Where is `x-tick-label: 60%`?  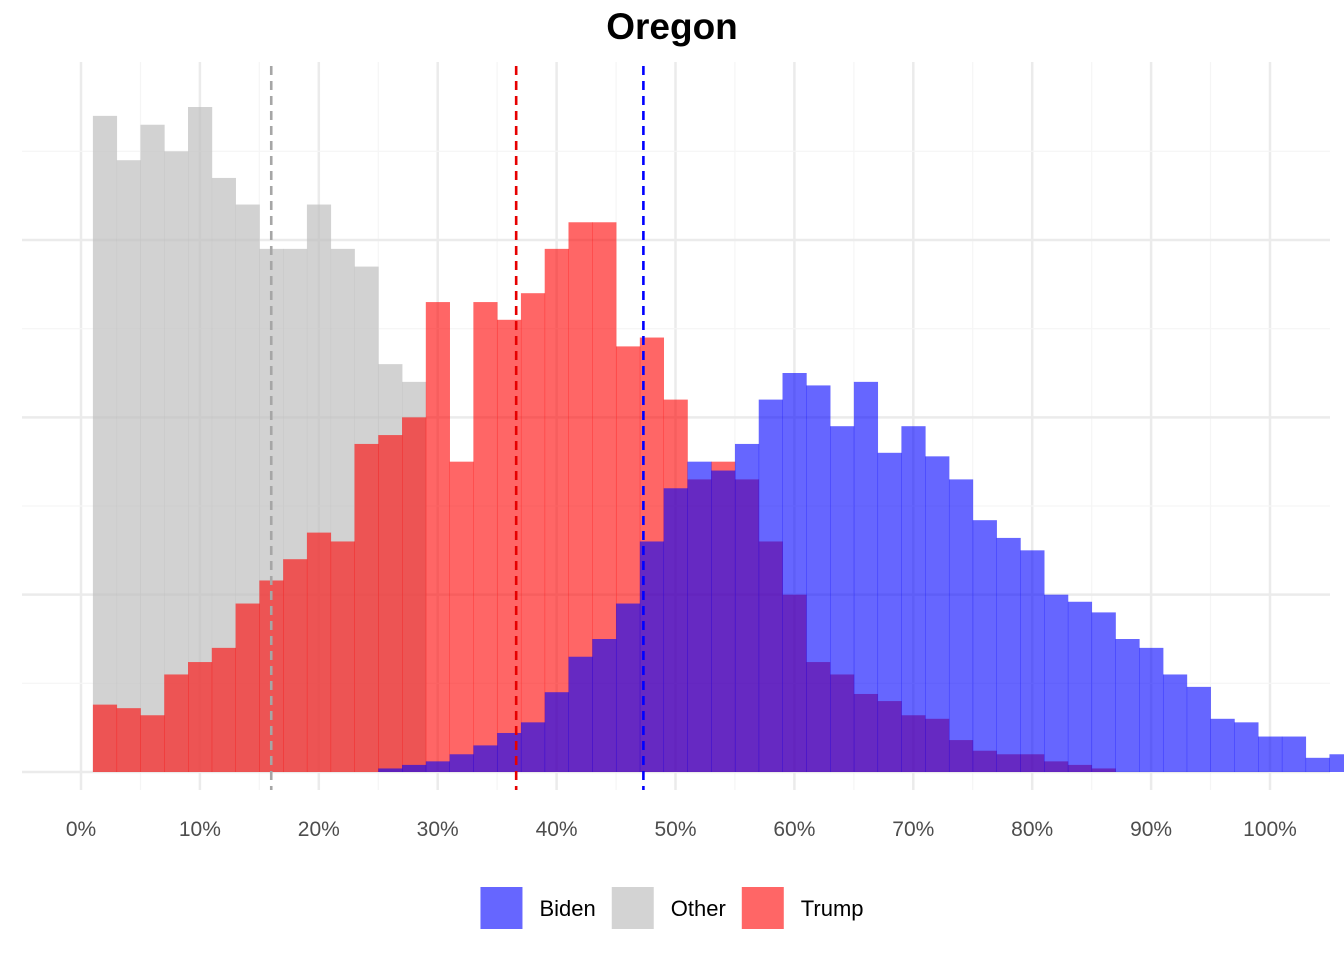
x-tick-label: 60% is located at coordinates (794, 829).